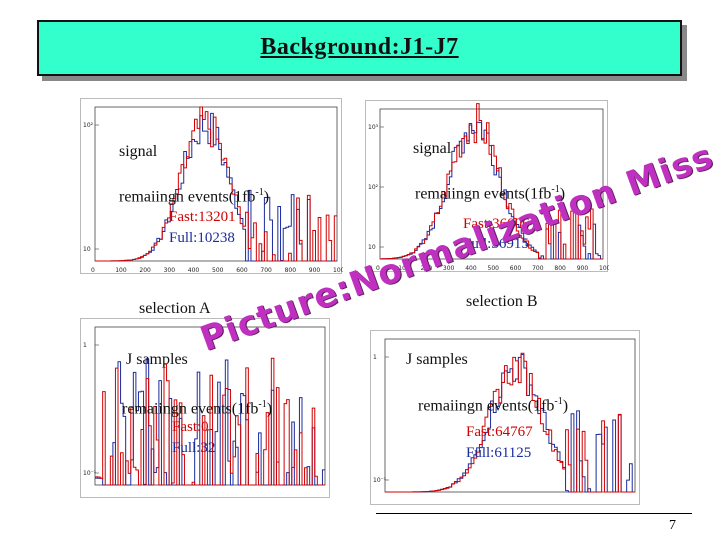 The image size is (720, 540). I want to click on histogram-panel-4: 1 10⁻¹, so click(505, 417).